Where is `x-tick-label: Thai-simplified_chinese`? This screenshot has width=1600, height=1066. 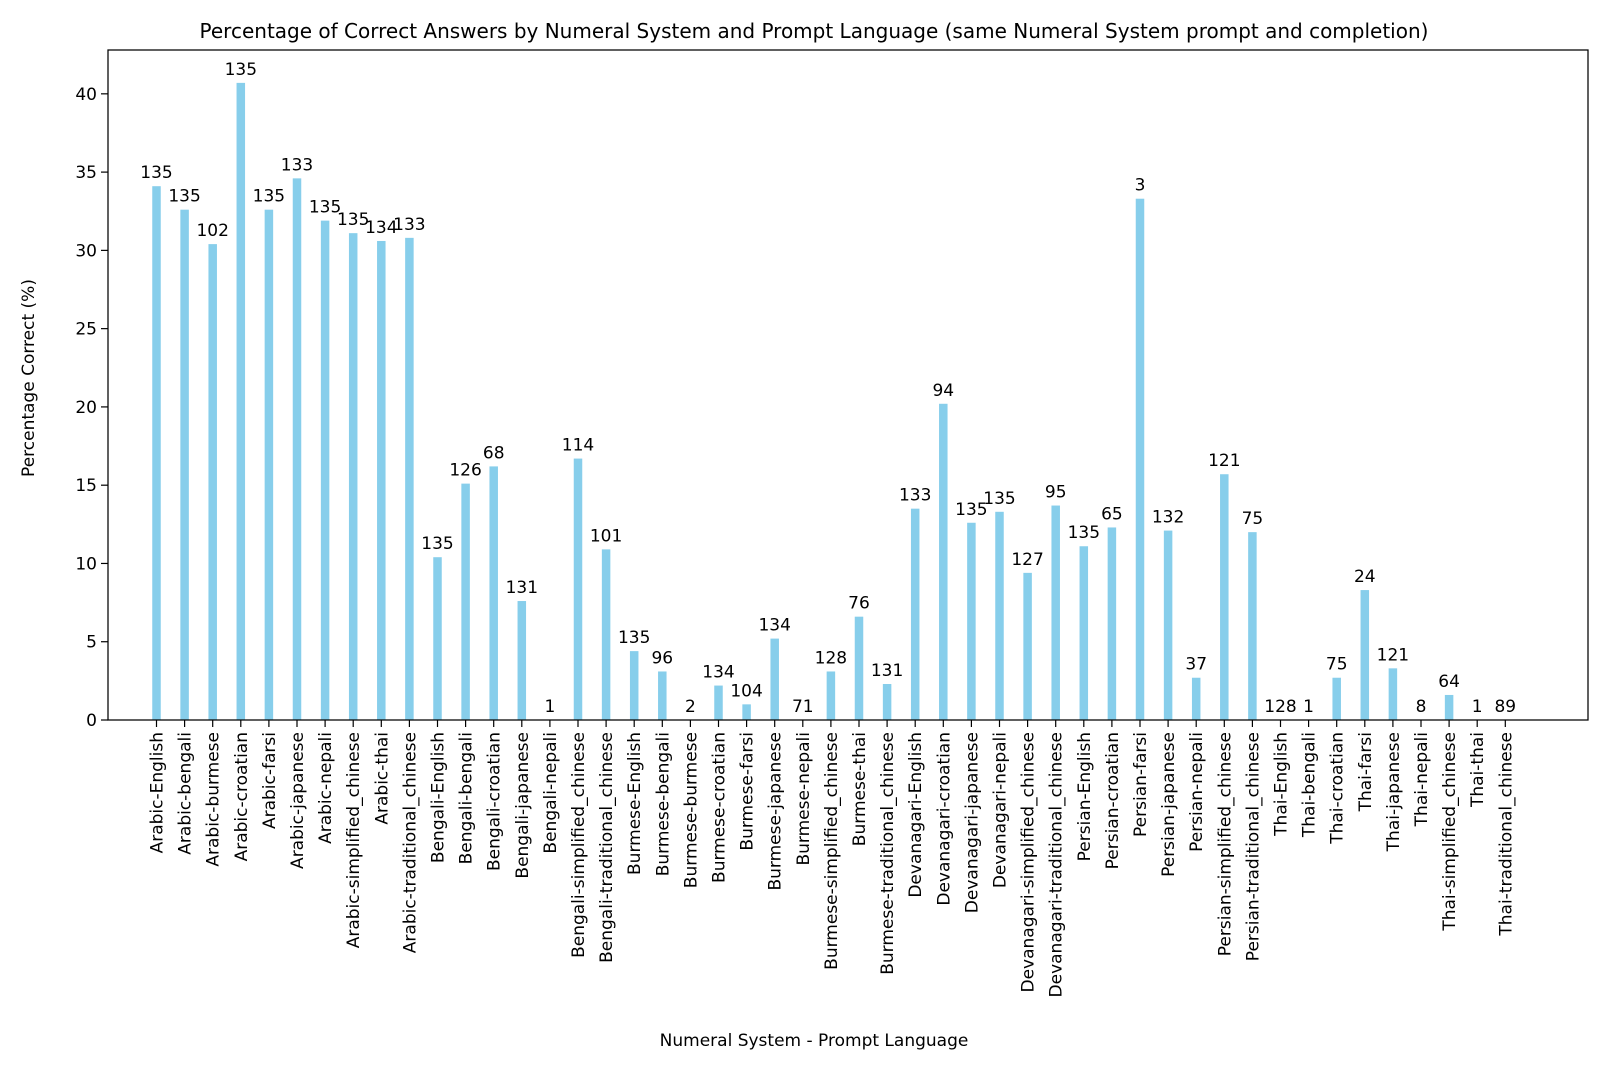 x-tick-label: Thai-simplified_chinese is located at coordinates (1450, 832).